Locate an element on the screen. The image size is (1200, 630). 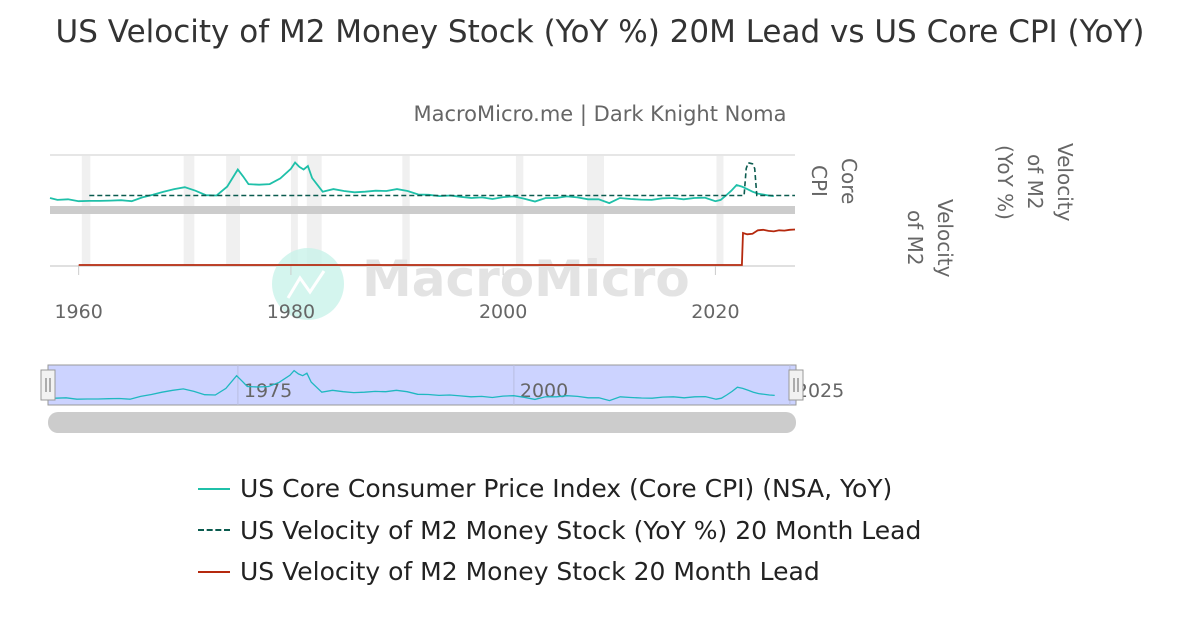
chart-subtitle: MacroMicro.me | Dark Knight Noma is located at coordinates (600, 114).